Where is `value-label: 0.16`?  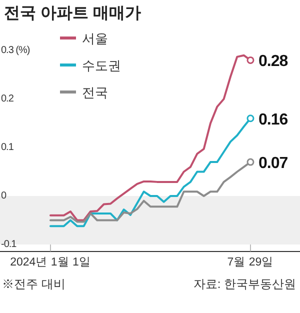
value-label: 0.16 is located at coordinates (273, 119).